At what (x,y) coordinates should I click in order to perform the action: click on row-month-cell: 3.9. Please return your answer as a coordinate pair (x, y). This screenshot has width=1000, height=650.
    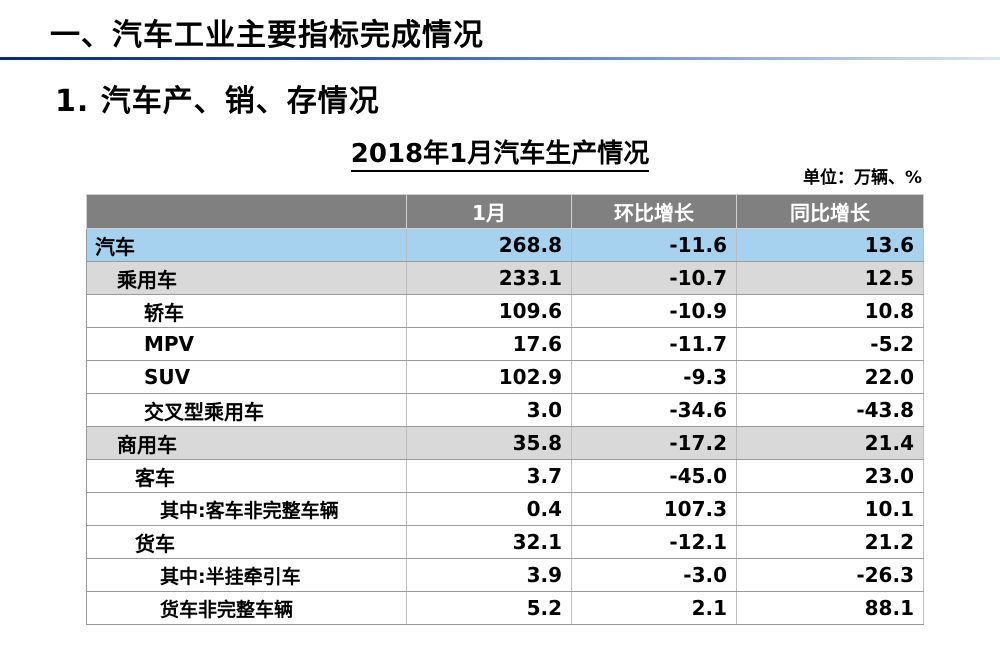
    Looking at the image, I should click on (489, 575).